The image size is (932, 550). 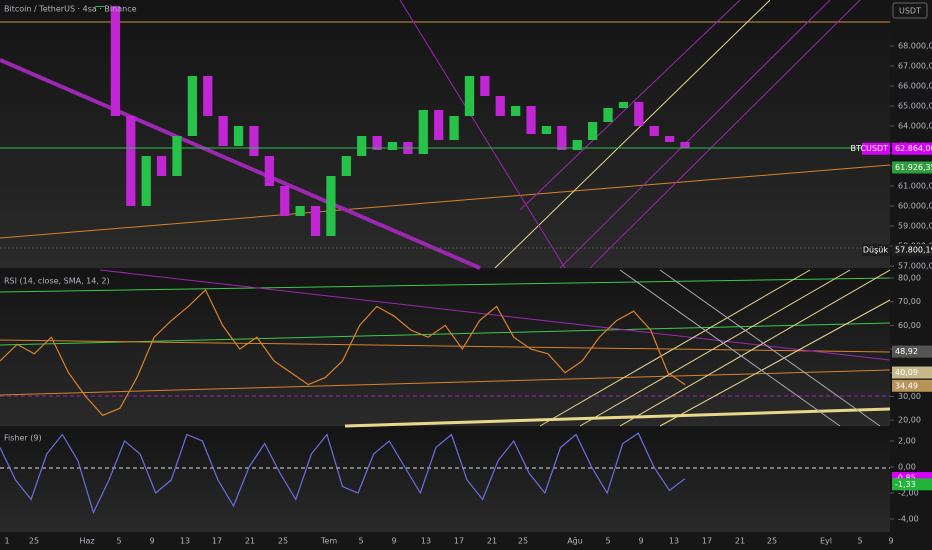 What do you see at coordinates (906, 385) in the screenshot?
I see `price-tag-label: 34,49` at bounding box center [906, 385].